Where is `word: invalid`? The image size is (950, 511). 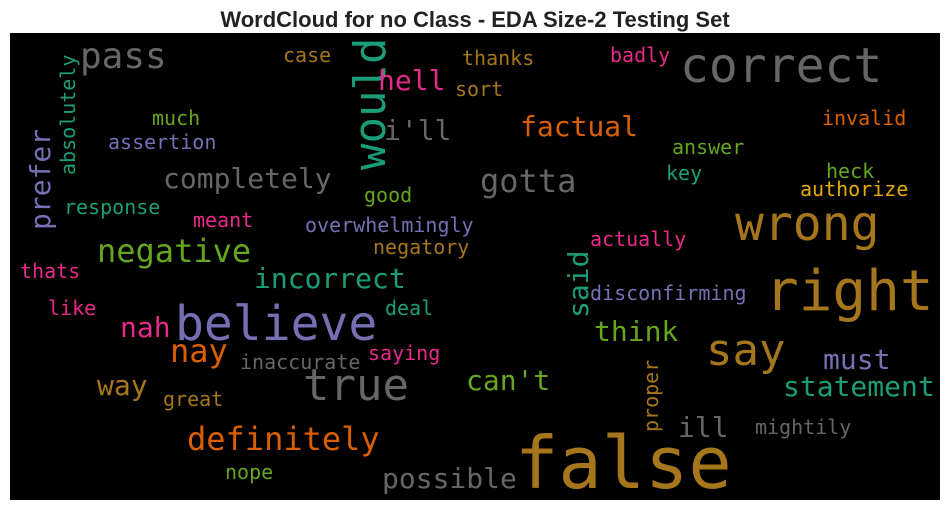
word: invalid is located at coordinates (864, 118).